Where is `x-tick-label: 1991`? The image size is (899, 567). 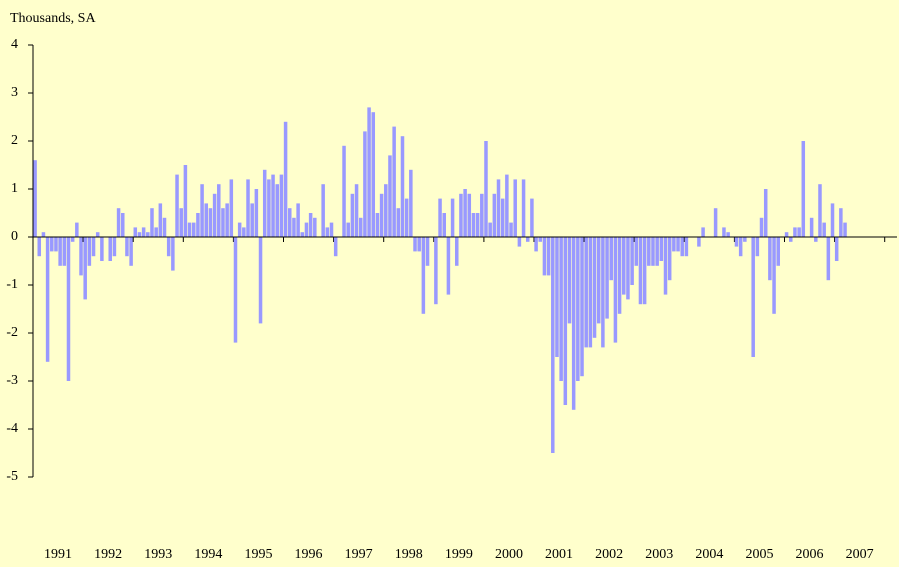
x-tick-label: 1991 is located at coordinates (58, 554).